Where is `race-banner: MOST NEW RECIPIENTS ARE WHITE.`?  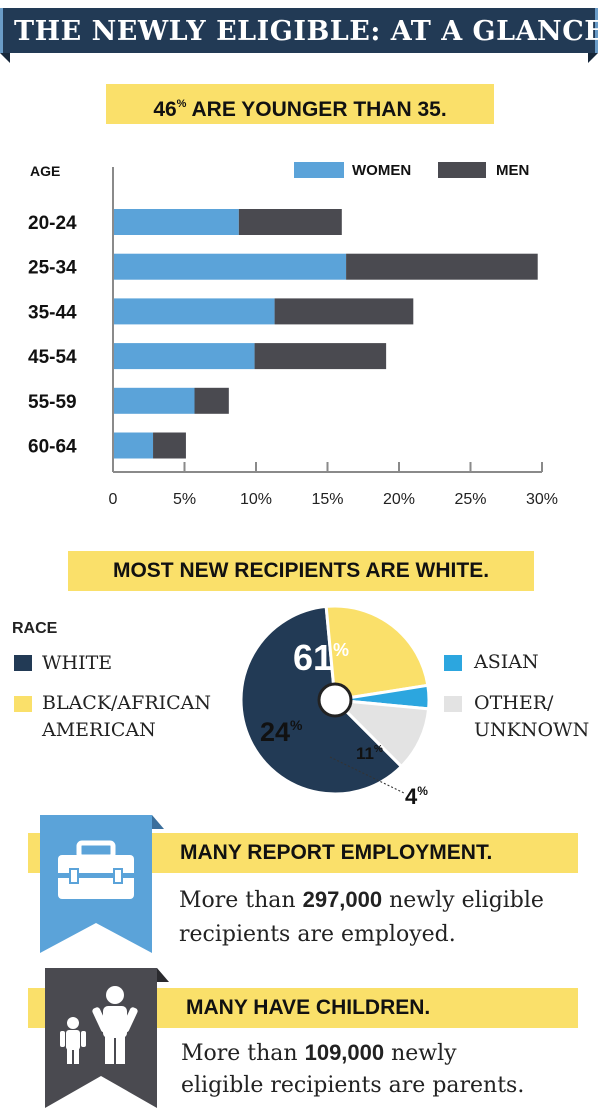 race-banner: MOST NEW RECIPIENTS ARE WHITE. is located at coordinates (301, 571).